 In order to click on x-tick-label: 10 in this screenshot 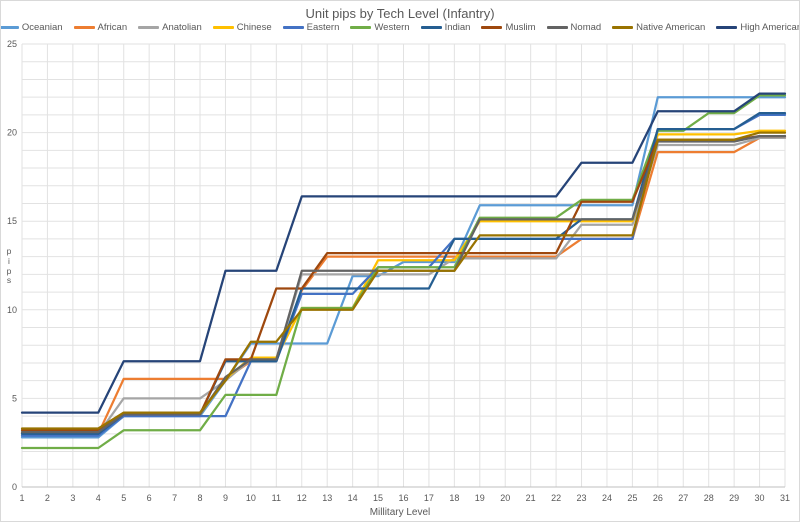, I will do `click(251, 498)`.